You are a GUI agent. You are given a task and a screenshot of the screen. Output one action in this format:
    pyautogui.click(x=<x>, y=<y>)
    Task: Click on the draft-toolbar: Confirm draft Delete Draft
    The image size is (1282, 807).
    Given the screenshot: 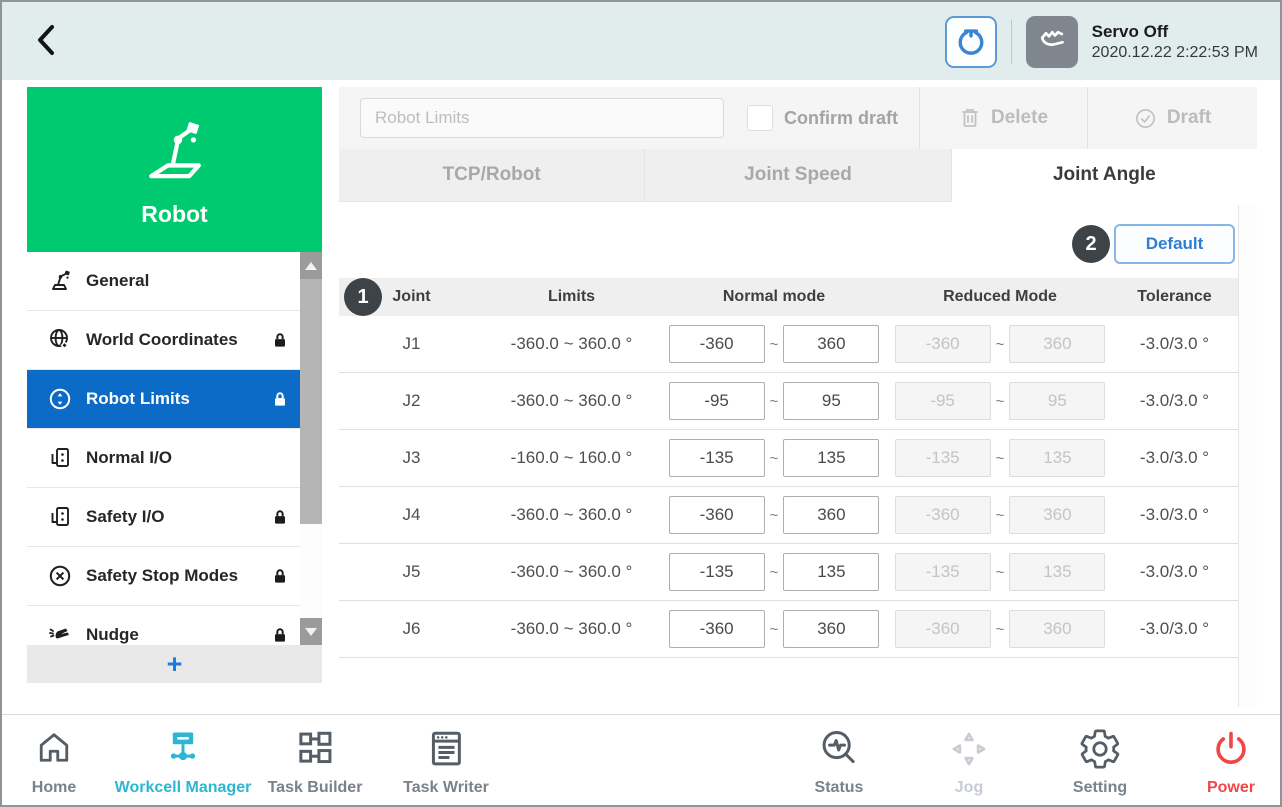 What is the action you would take?
    pyautogui.click(x=798, y=118)
    